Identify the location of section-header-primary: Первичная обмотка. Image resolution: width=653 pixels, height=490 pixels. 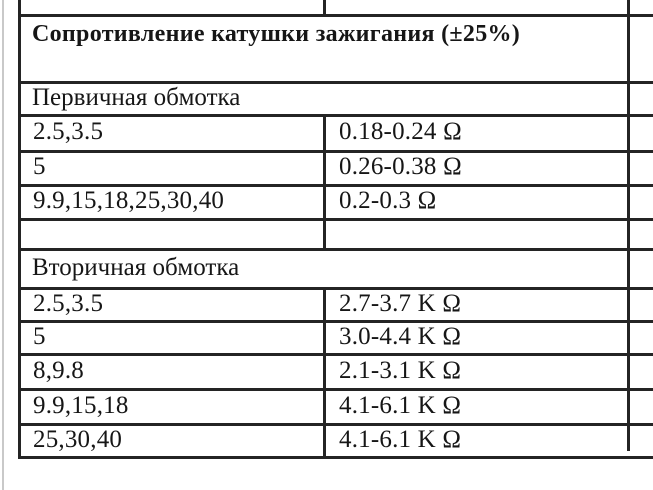
(136, 97).